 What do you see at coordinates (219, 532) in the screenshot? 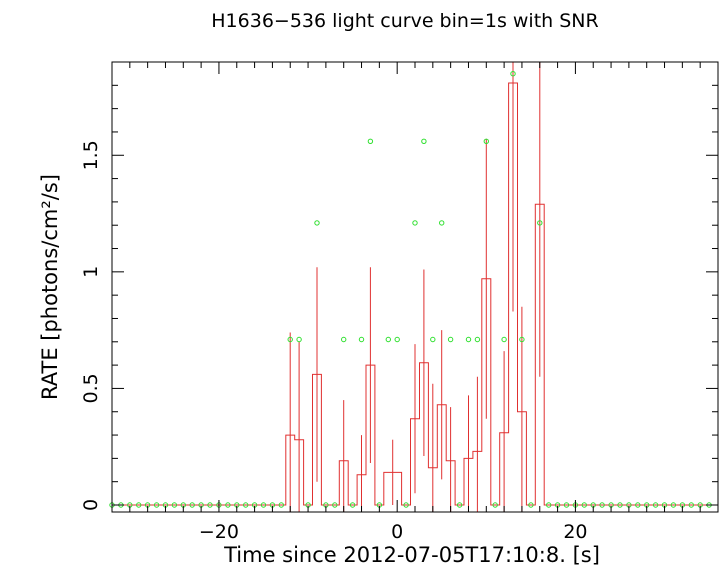
I see `x-tick-label: −20` at bounding box center [219, 532].